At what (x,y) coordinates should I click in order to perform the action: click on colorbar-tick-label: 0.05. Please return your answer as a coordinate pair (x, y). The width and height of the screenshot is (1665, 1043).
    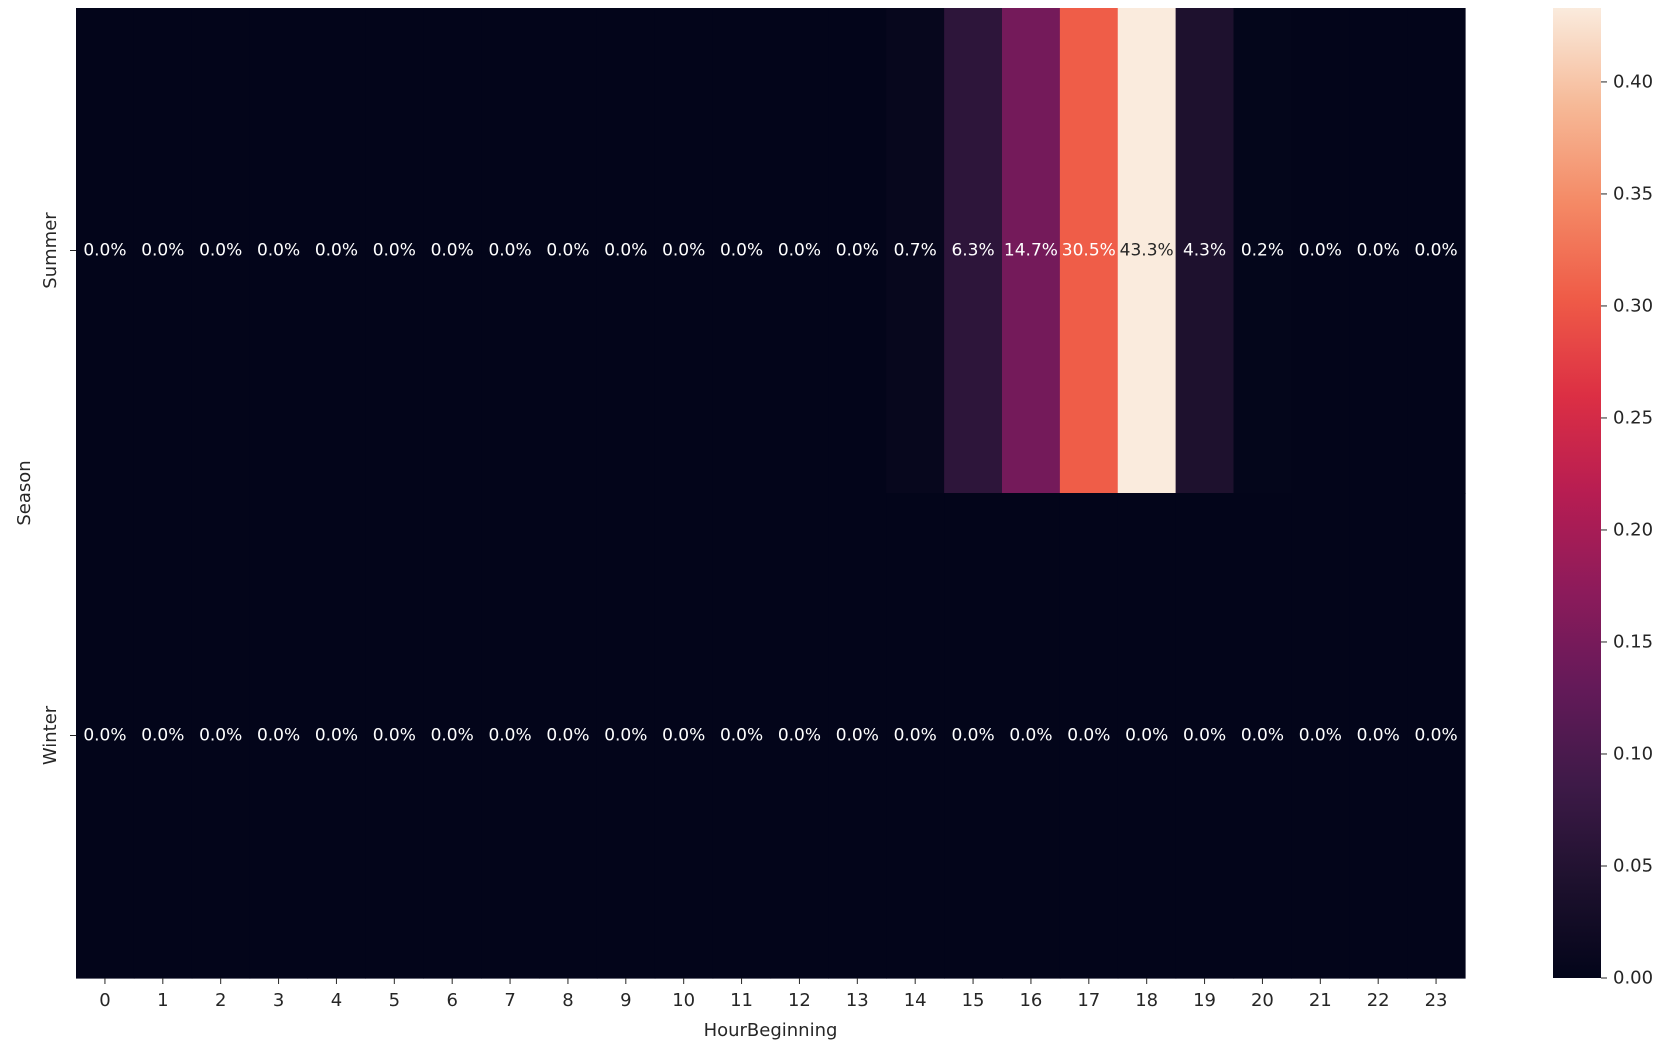
    Looking at the image, I should click on (1633, 865).